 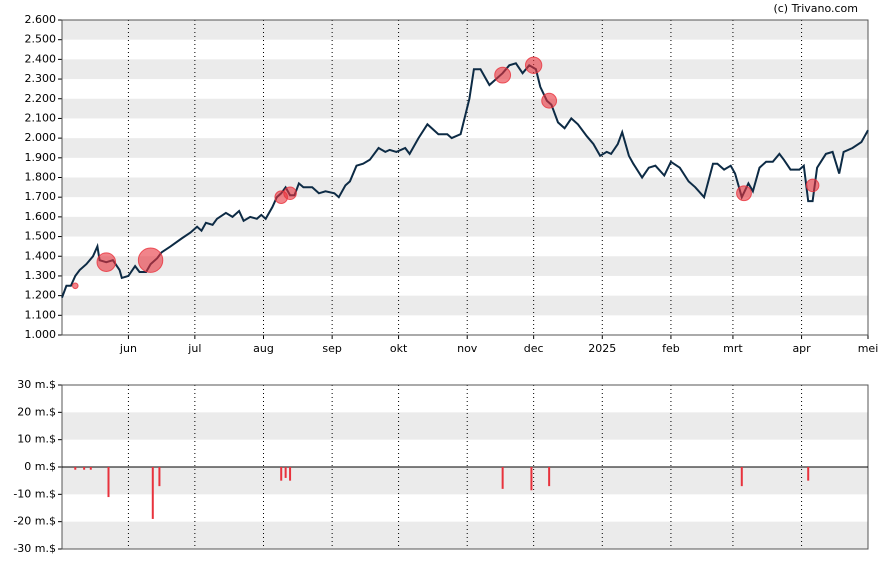 I want to click on y-tick-label: -10 m.$, so click(x=34, y=493).